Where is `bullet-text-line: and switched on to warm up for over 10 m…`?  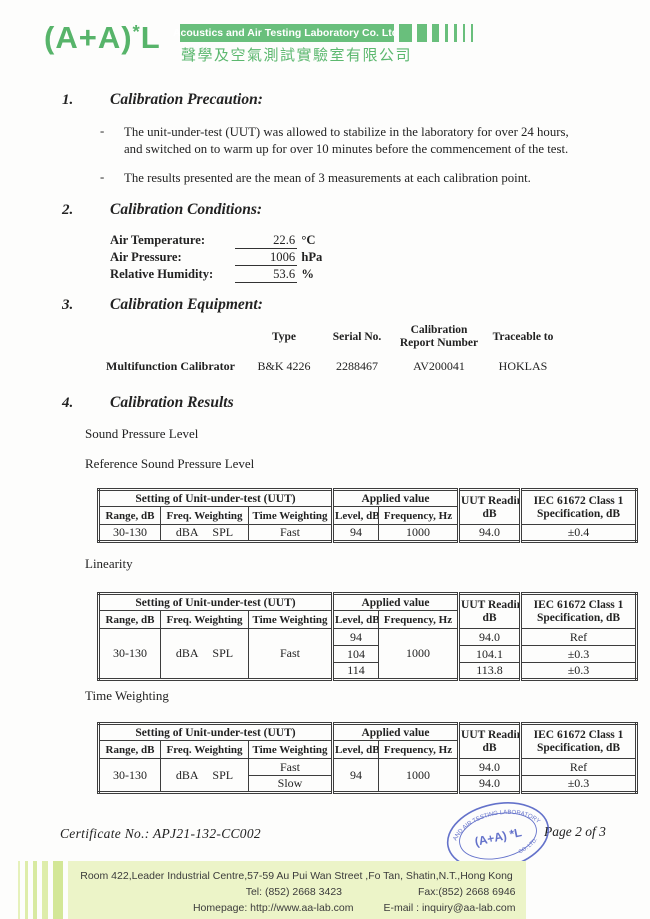
bullet-text-line: and switched on to warm up for over 10 m… is located at coordinates (346, 148).